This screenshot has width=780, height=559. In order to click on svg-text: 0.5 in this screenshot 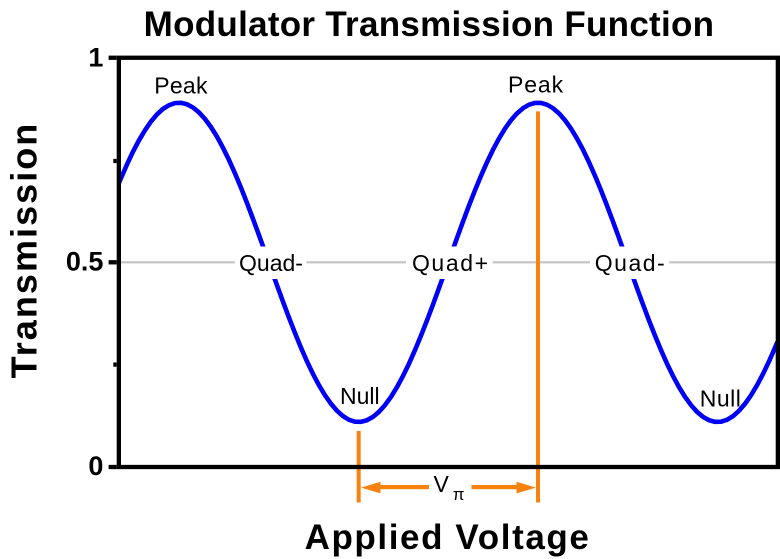, I will do `click(85, 261)`.